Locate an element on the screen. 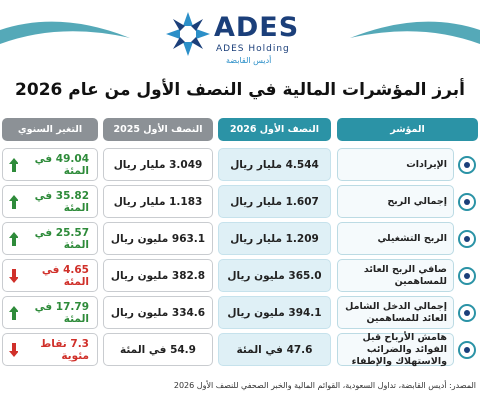 The height and width of the screenshot is (400, 480). value-2025: 3.049 مليار ريال is located at coordinates (158, 164).